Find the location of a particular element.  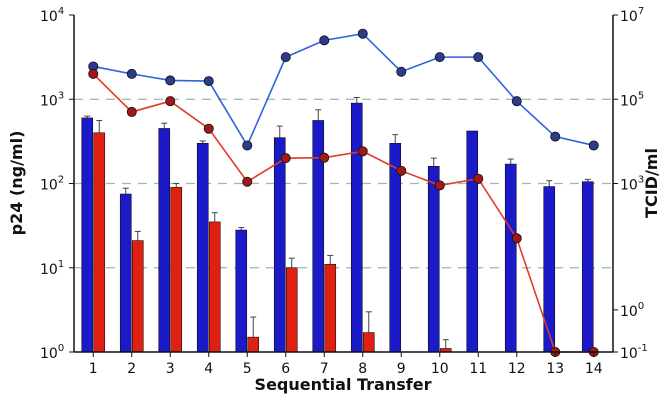

x-tick-label: 9 is located at coordinates (401, 369).